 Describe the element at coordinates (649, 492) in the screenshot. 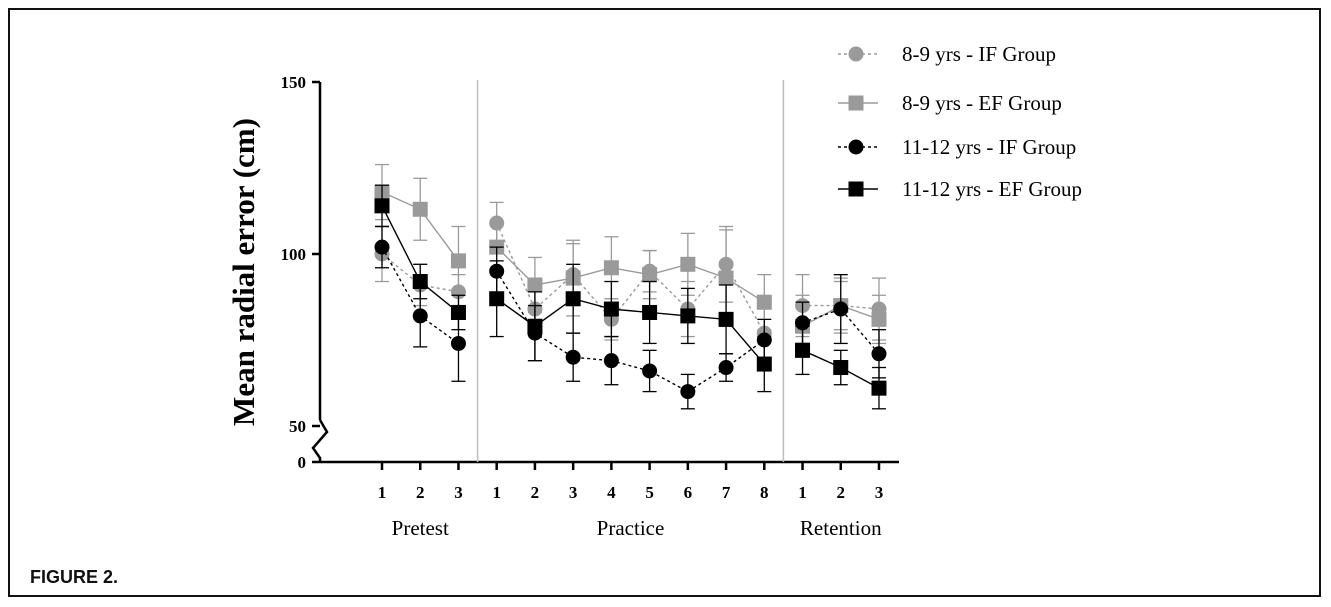

I see `x-tick-label: 5` at that location.